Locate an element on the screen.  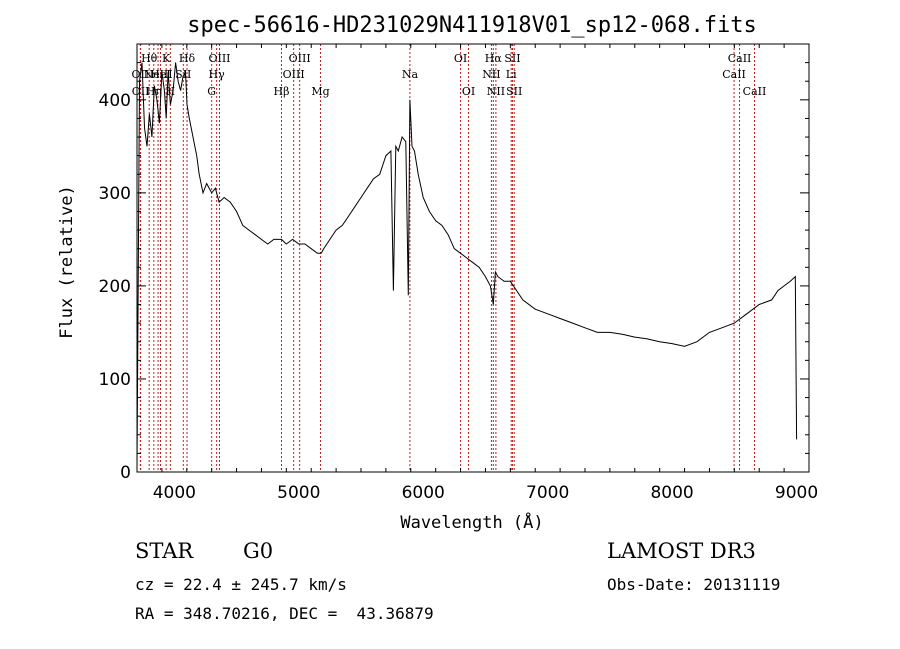
spectral-line-label: HeI is located at coordinates (160, 74).